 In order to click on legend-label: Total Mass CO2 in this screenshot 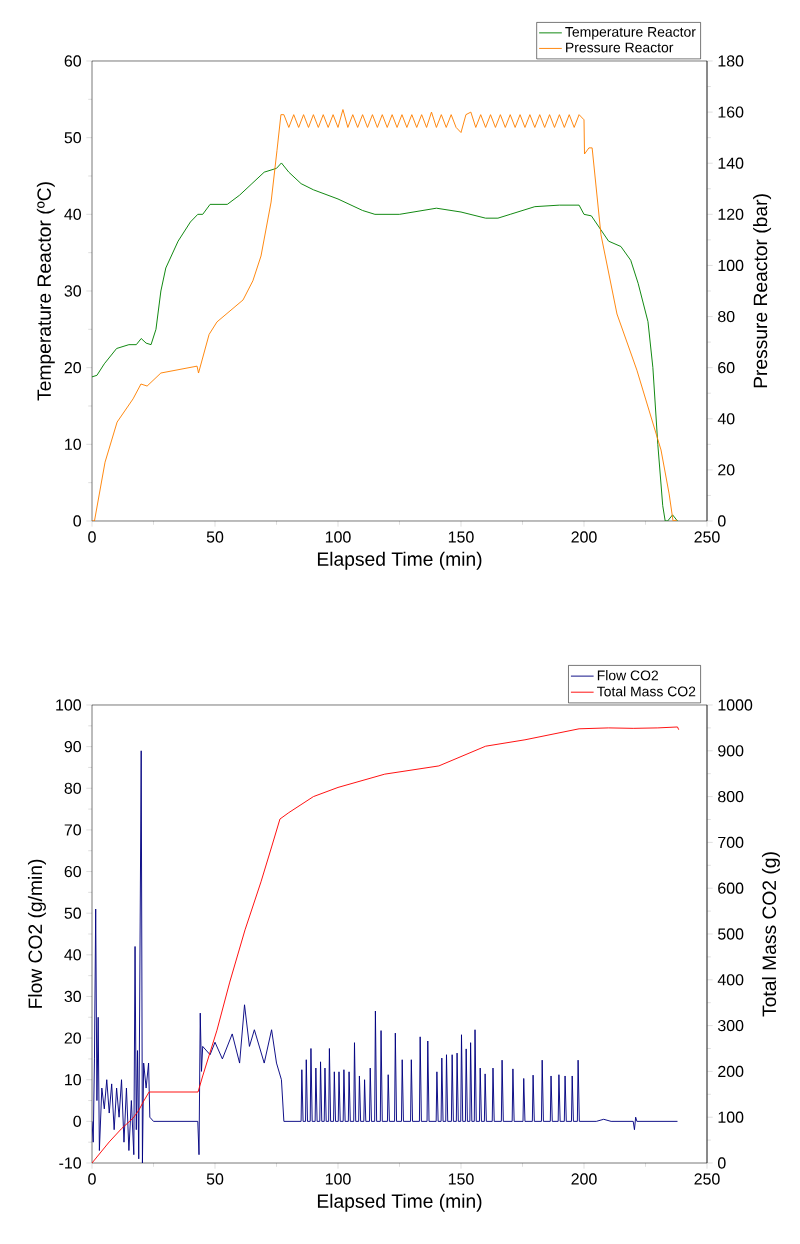, I will do `click(646, 691)`.